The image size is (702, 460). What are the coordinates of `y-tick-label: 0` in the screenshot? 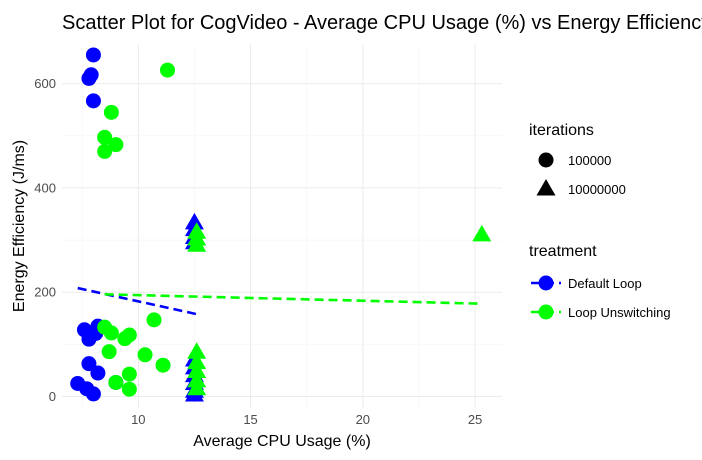 It's located at (52, 396).